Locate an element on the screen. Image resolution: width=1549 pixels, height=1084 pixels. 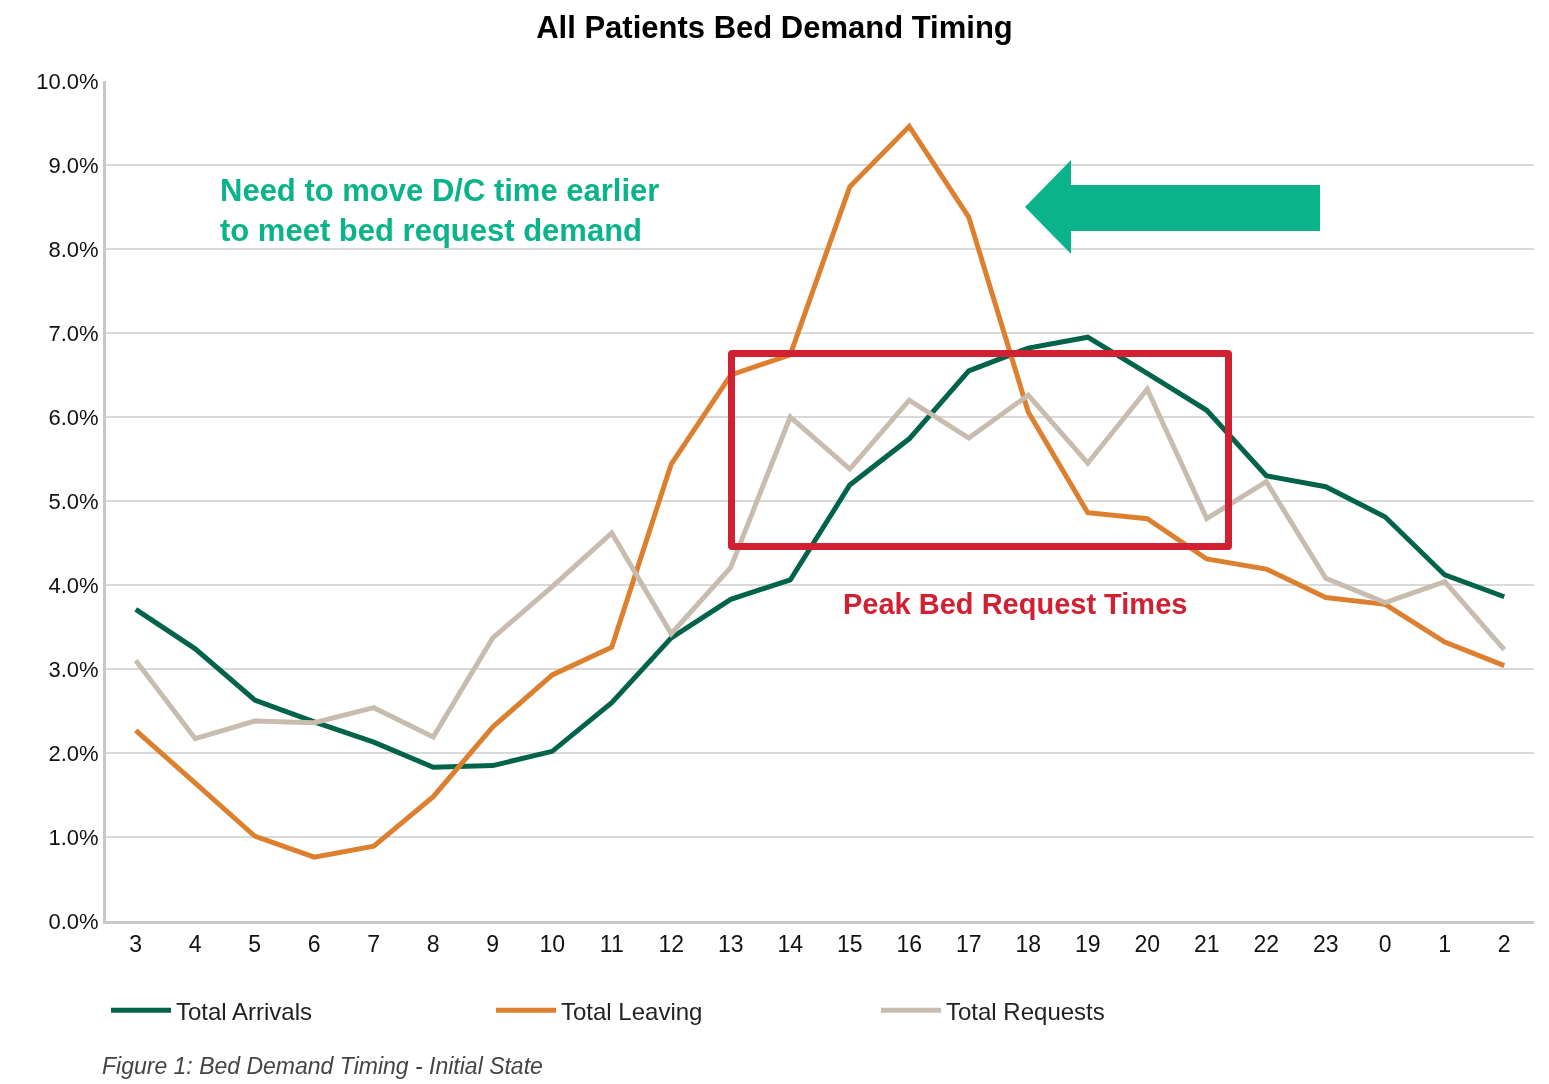
legend-label: Total Arrivals is located at coordinates (244, 1011).